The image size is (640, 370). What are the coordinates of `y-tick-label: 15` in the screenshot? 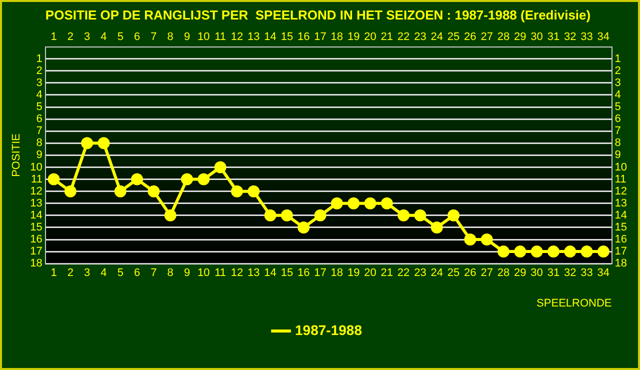 It's located at (36, 228).